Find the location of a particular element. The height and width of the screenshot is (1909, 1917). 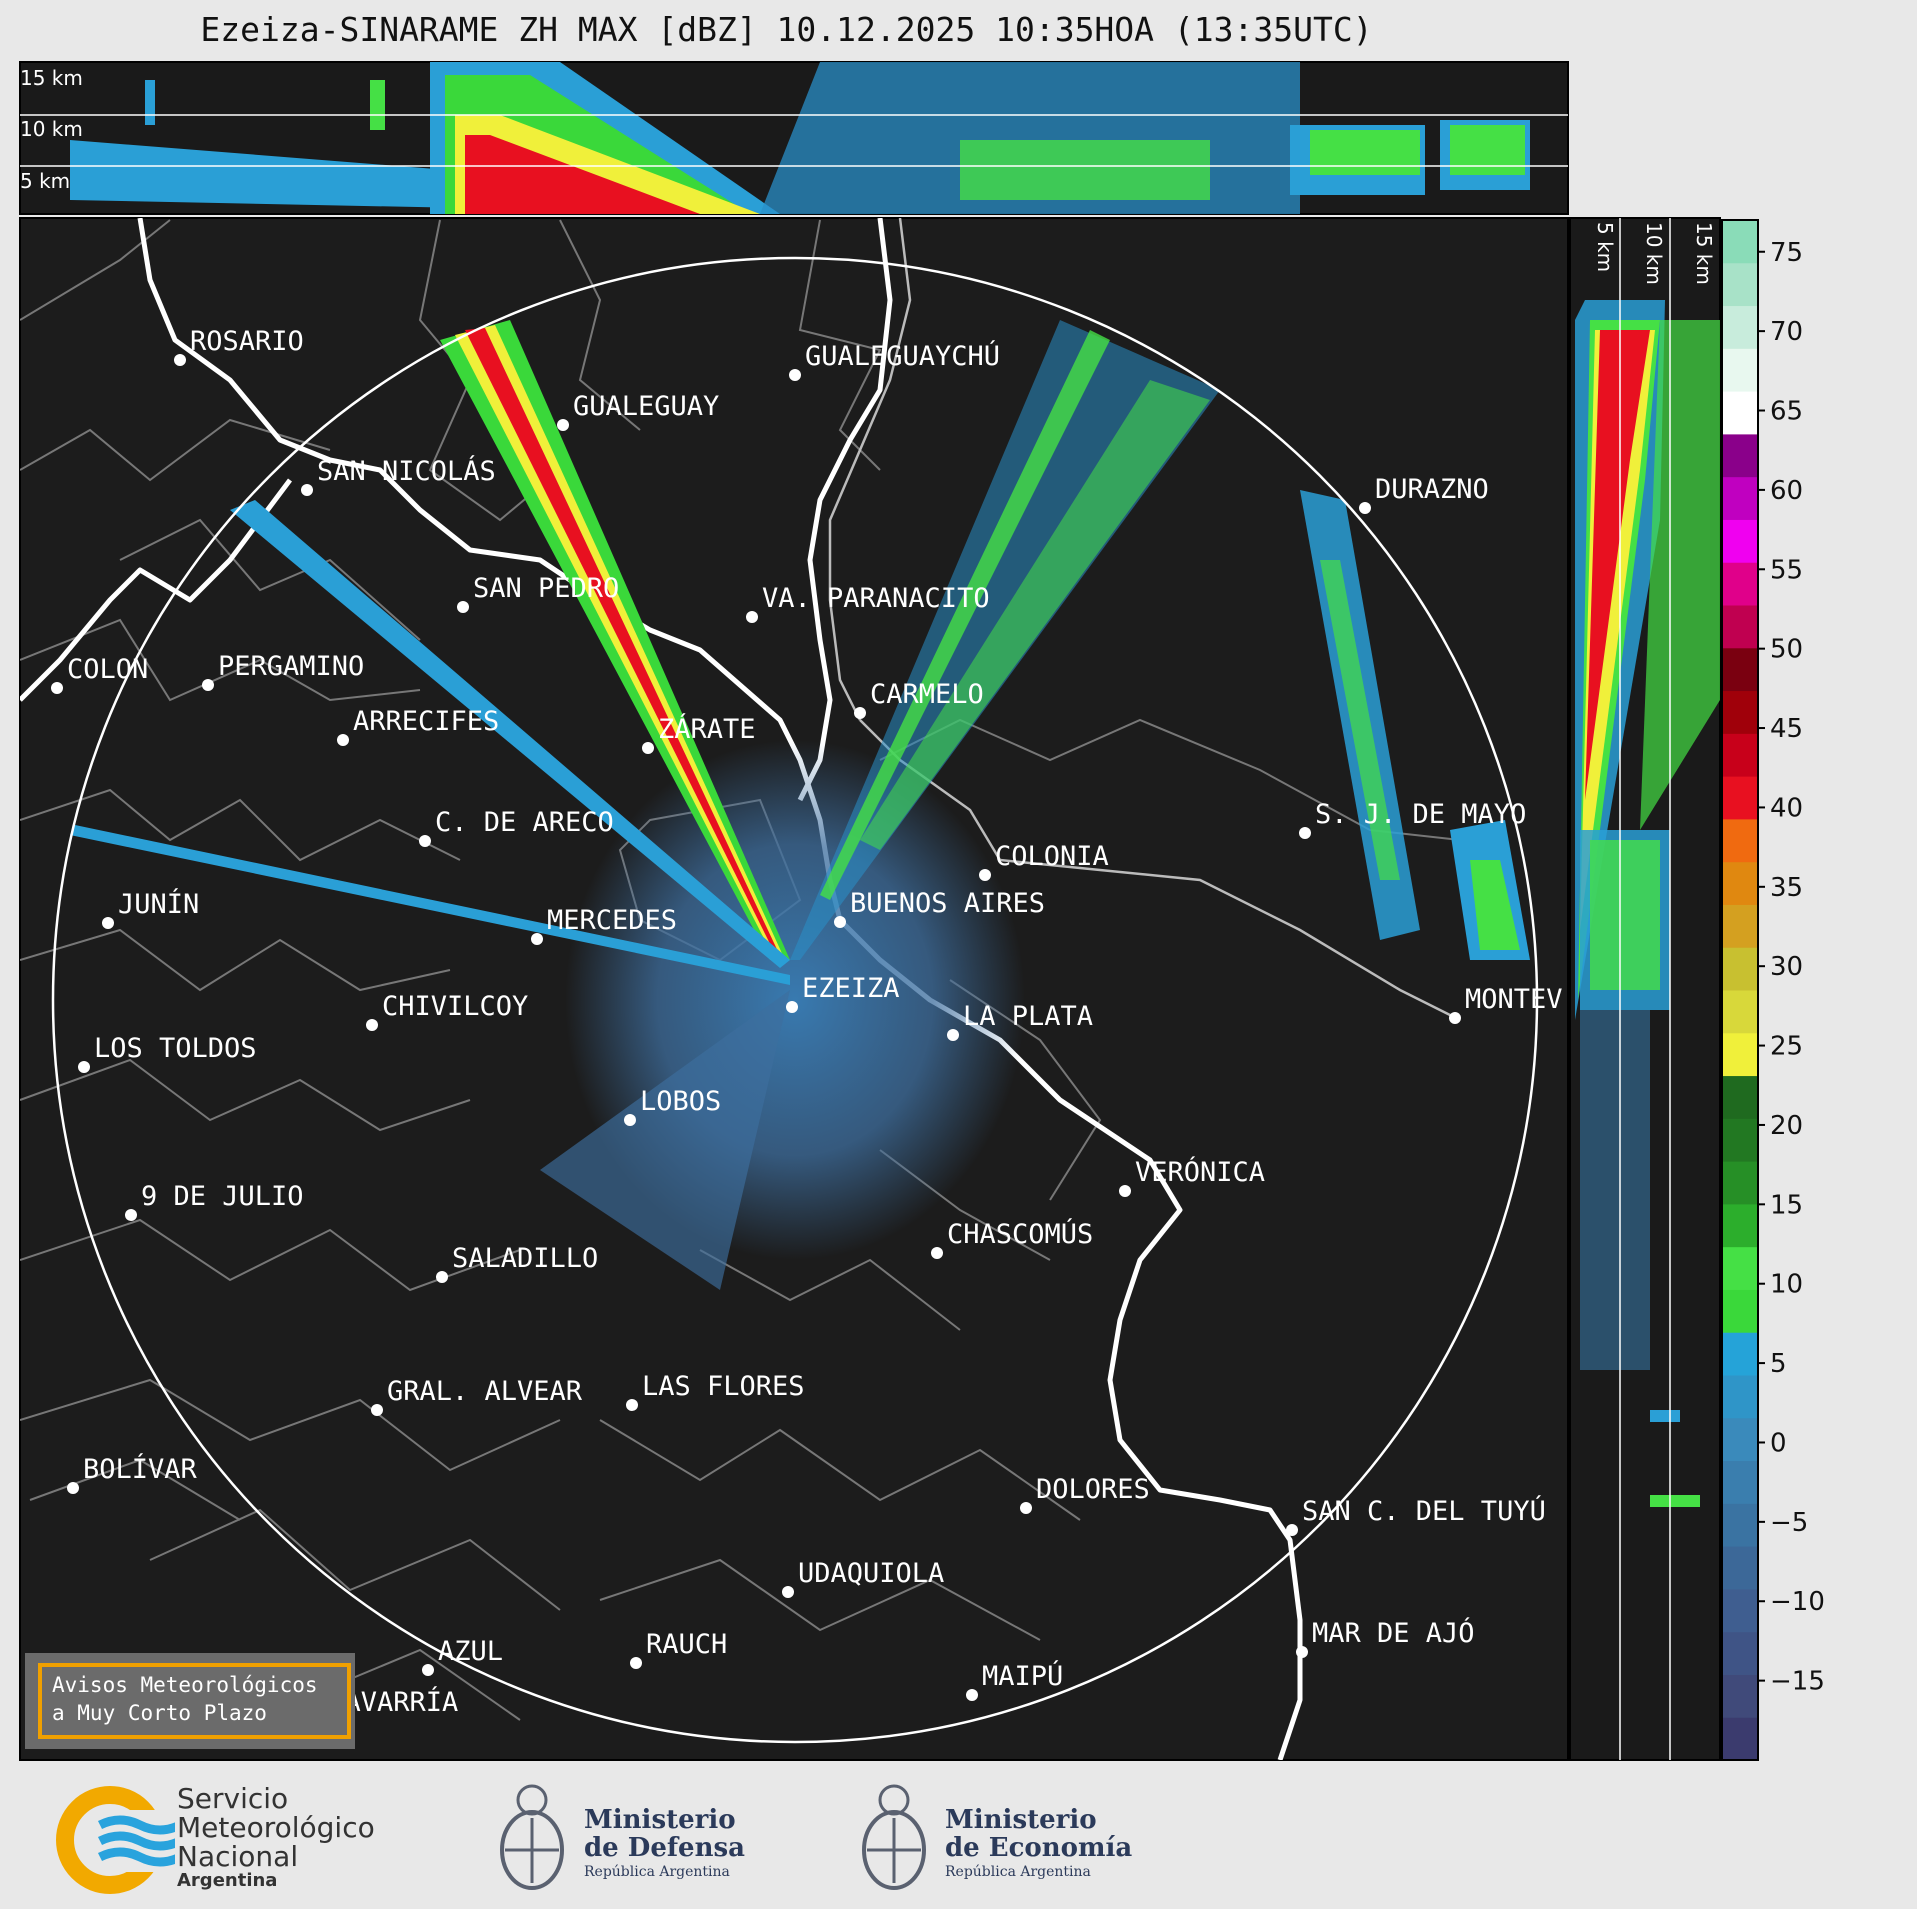

city-label: BOLÍVAR is located at coordinates (140, 1469).